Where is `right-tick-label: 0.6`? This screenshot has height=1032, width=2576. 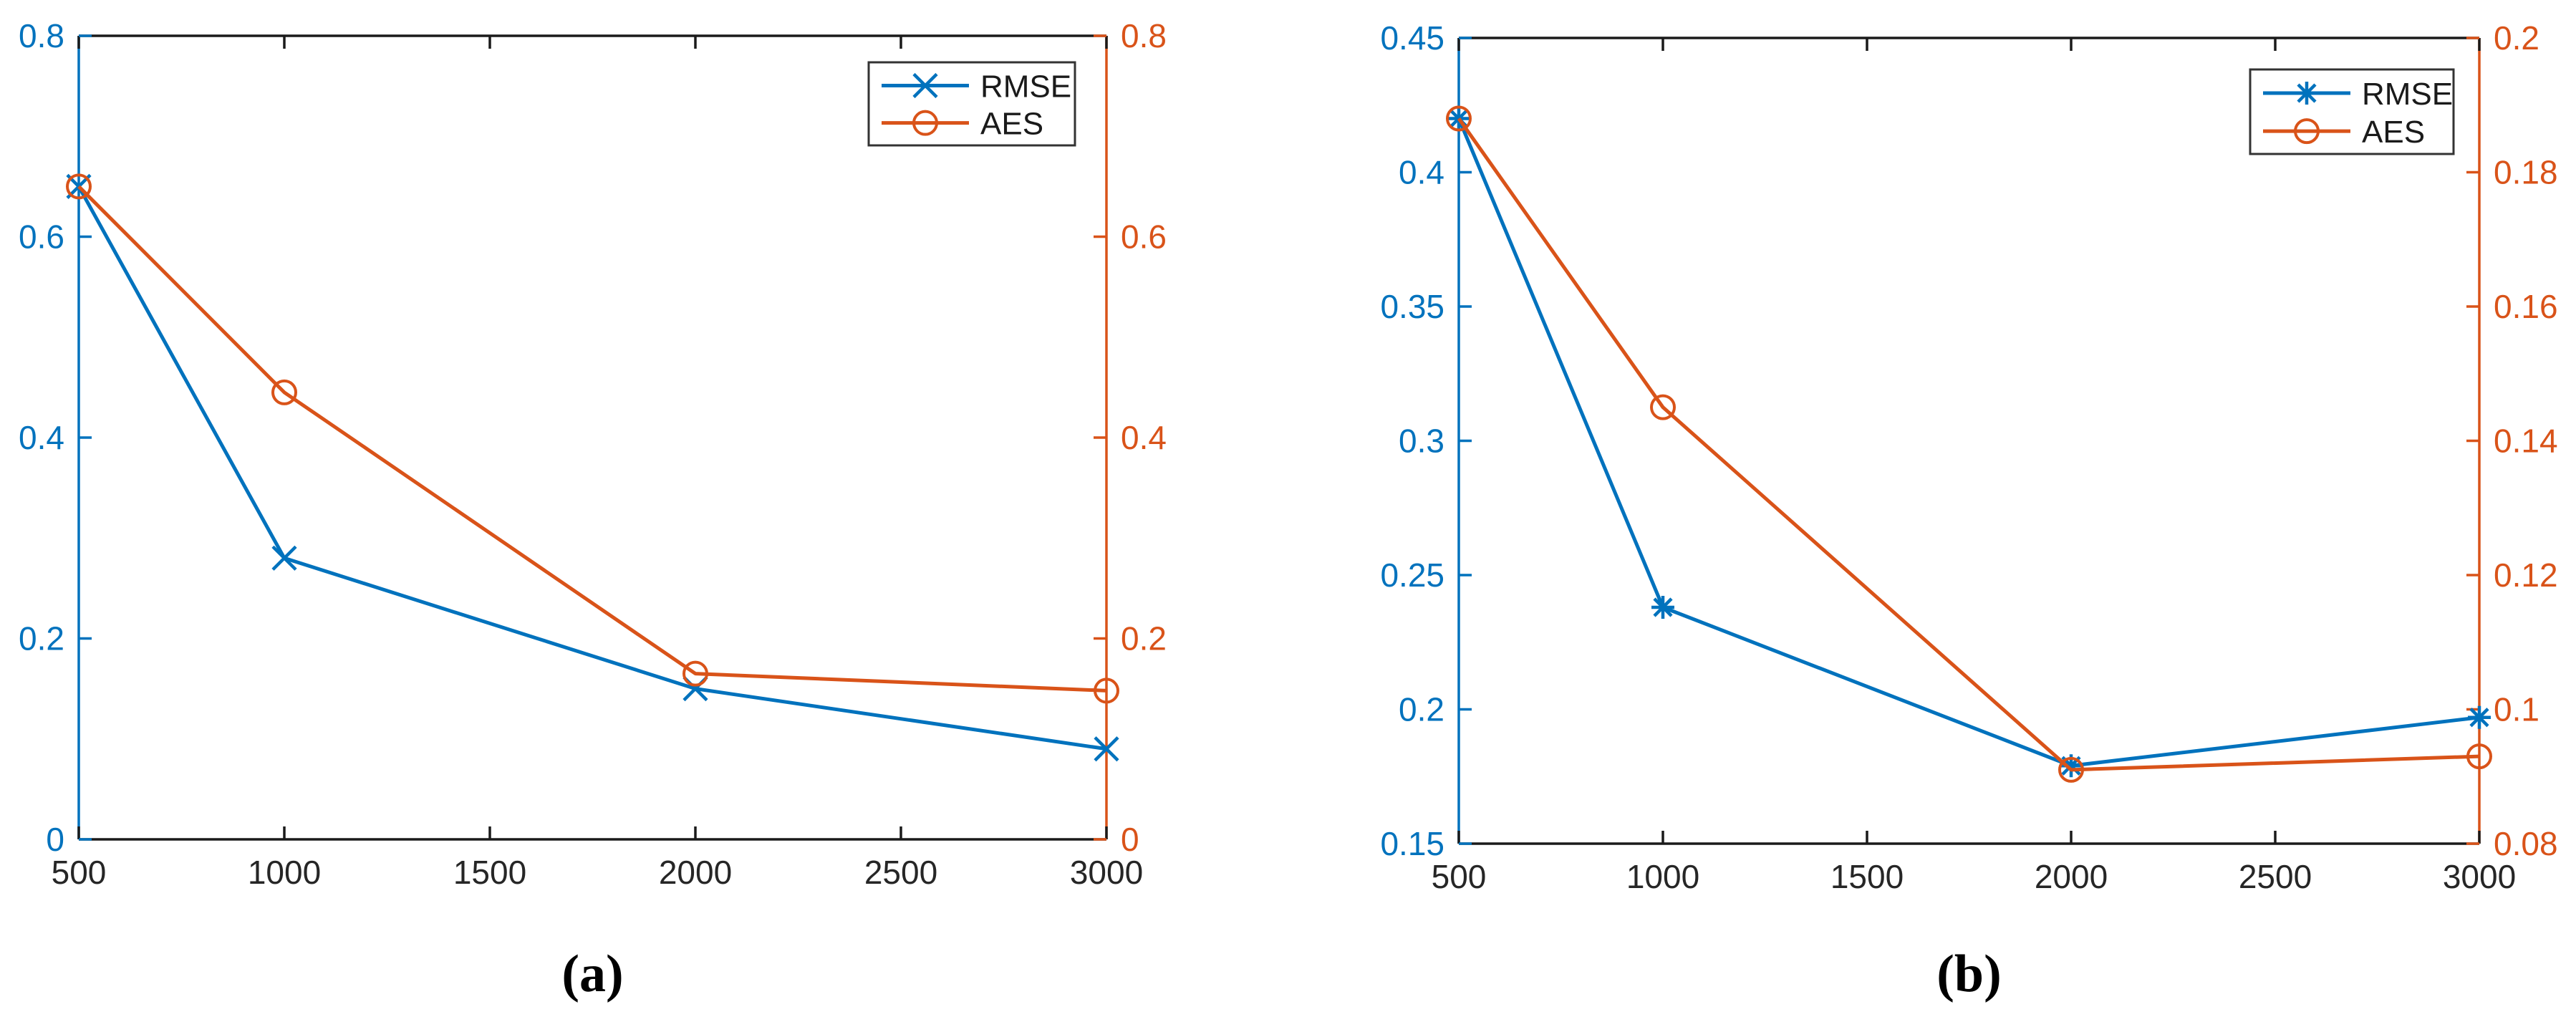
right-tick-label: 0.6 is located at coordinates (1144, 237).